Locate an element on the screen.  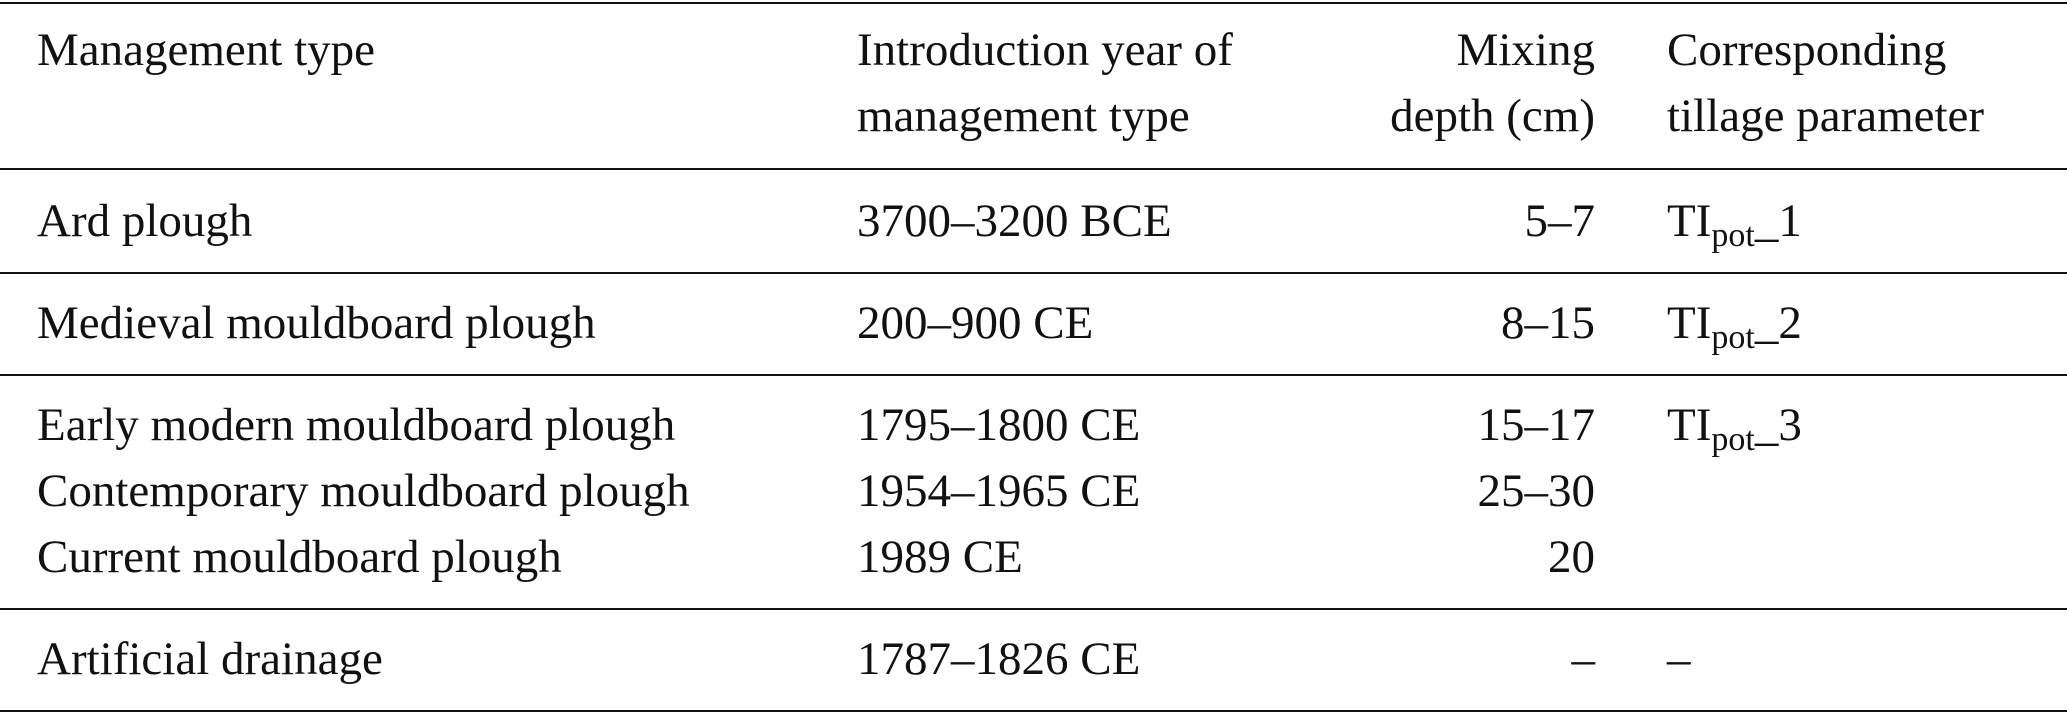
column-header: Corresponding is located at coordinates (1807, 50).